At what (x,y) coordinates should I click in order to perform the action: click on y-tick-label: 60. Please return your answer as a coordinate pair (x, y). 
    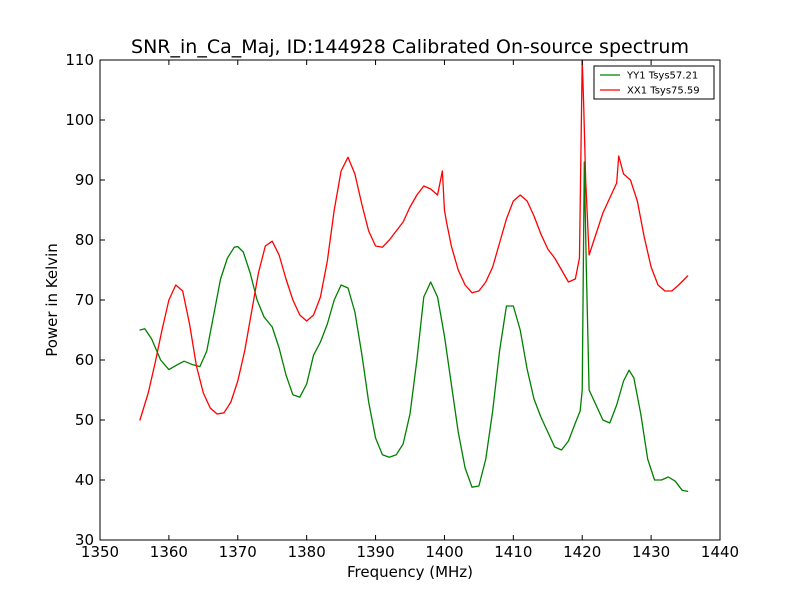
    Looking at the image, I should click on (84, 360).